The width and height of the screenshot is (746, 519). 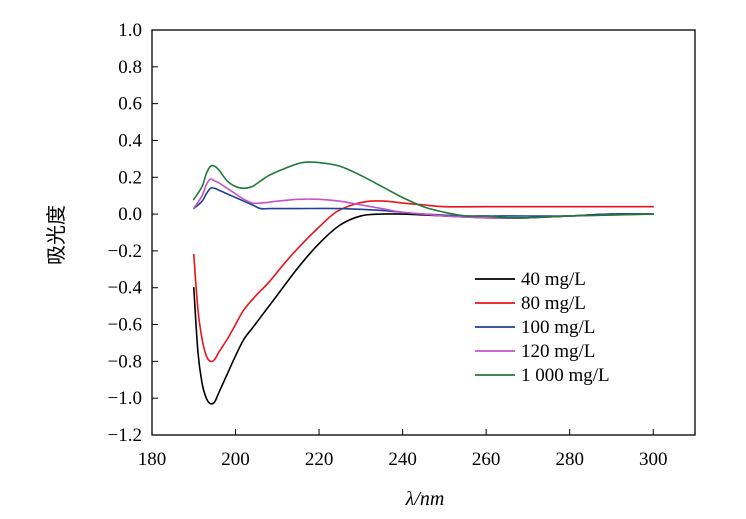 What do you see at coordinates (130, 140) in the screenshot?
I see `y-tick-label: 0.4` at bounding box center [130, 140].